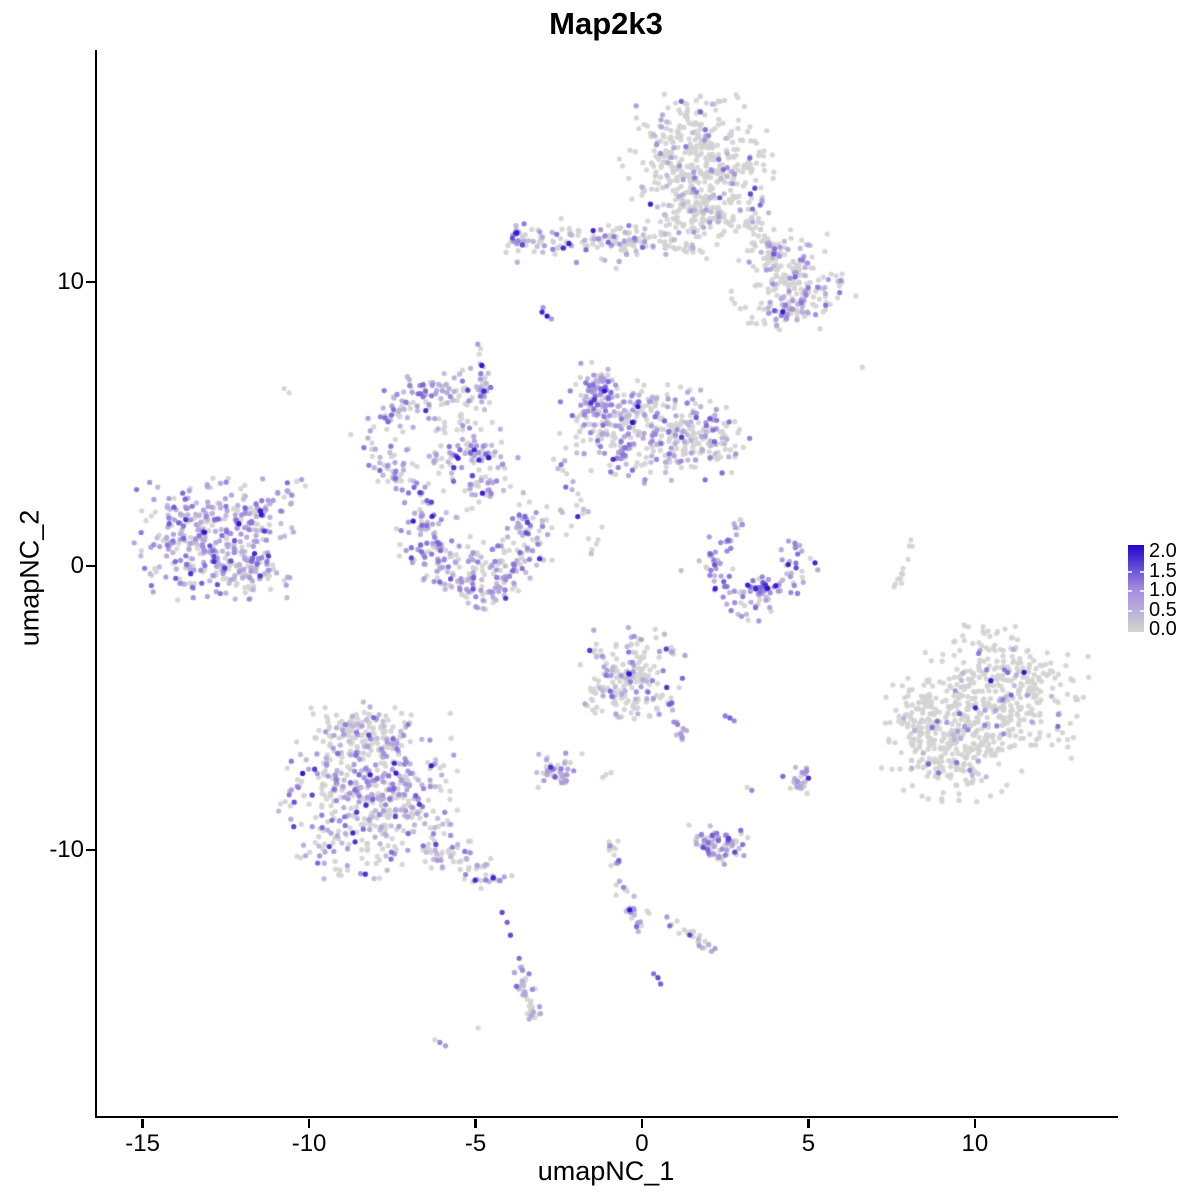 This screenshot has width=1200, height=1200. I want to click on legend-tick-label: 0.0, so click(1163, 629).